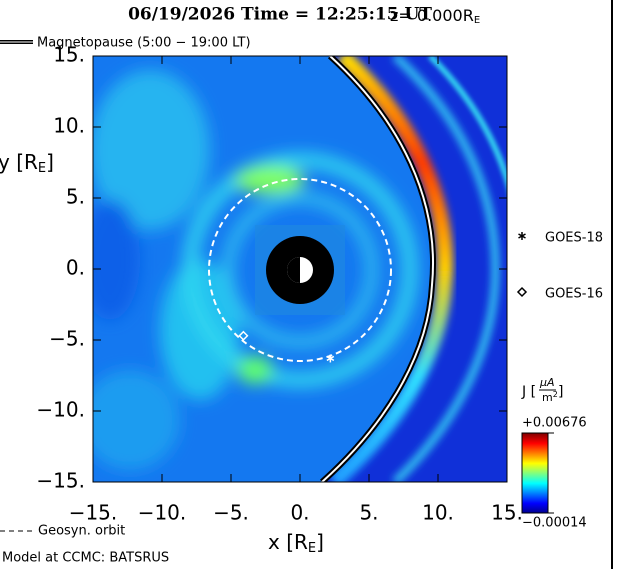  What do you see at coordinates (67, 339) in the screenshot?
I see `y-tick-label: −5.` at bounding box center [67, 339].